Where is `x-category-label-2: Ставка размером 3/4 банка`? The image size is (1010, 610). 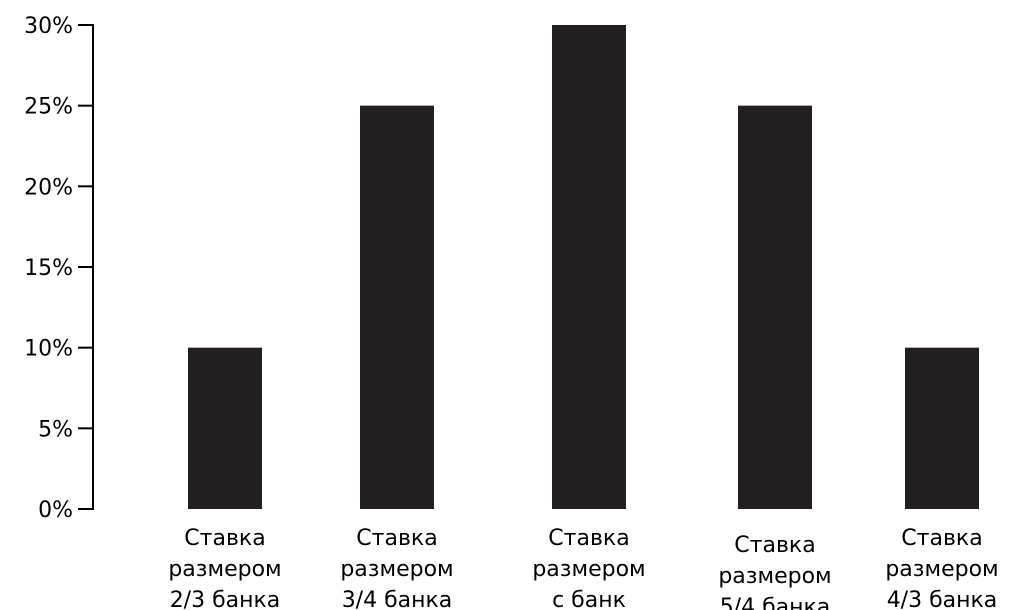 x-category-label-2: Ставка размером 3/4 банка is located at coordinates (396, 568).